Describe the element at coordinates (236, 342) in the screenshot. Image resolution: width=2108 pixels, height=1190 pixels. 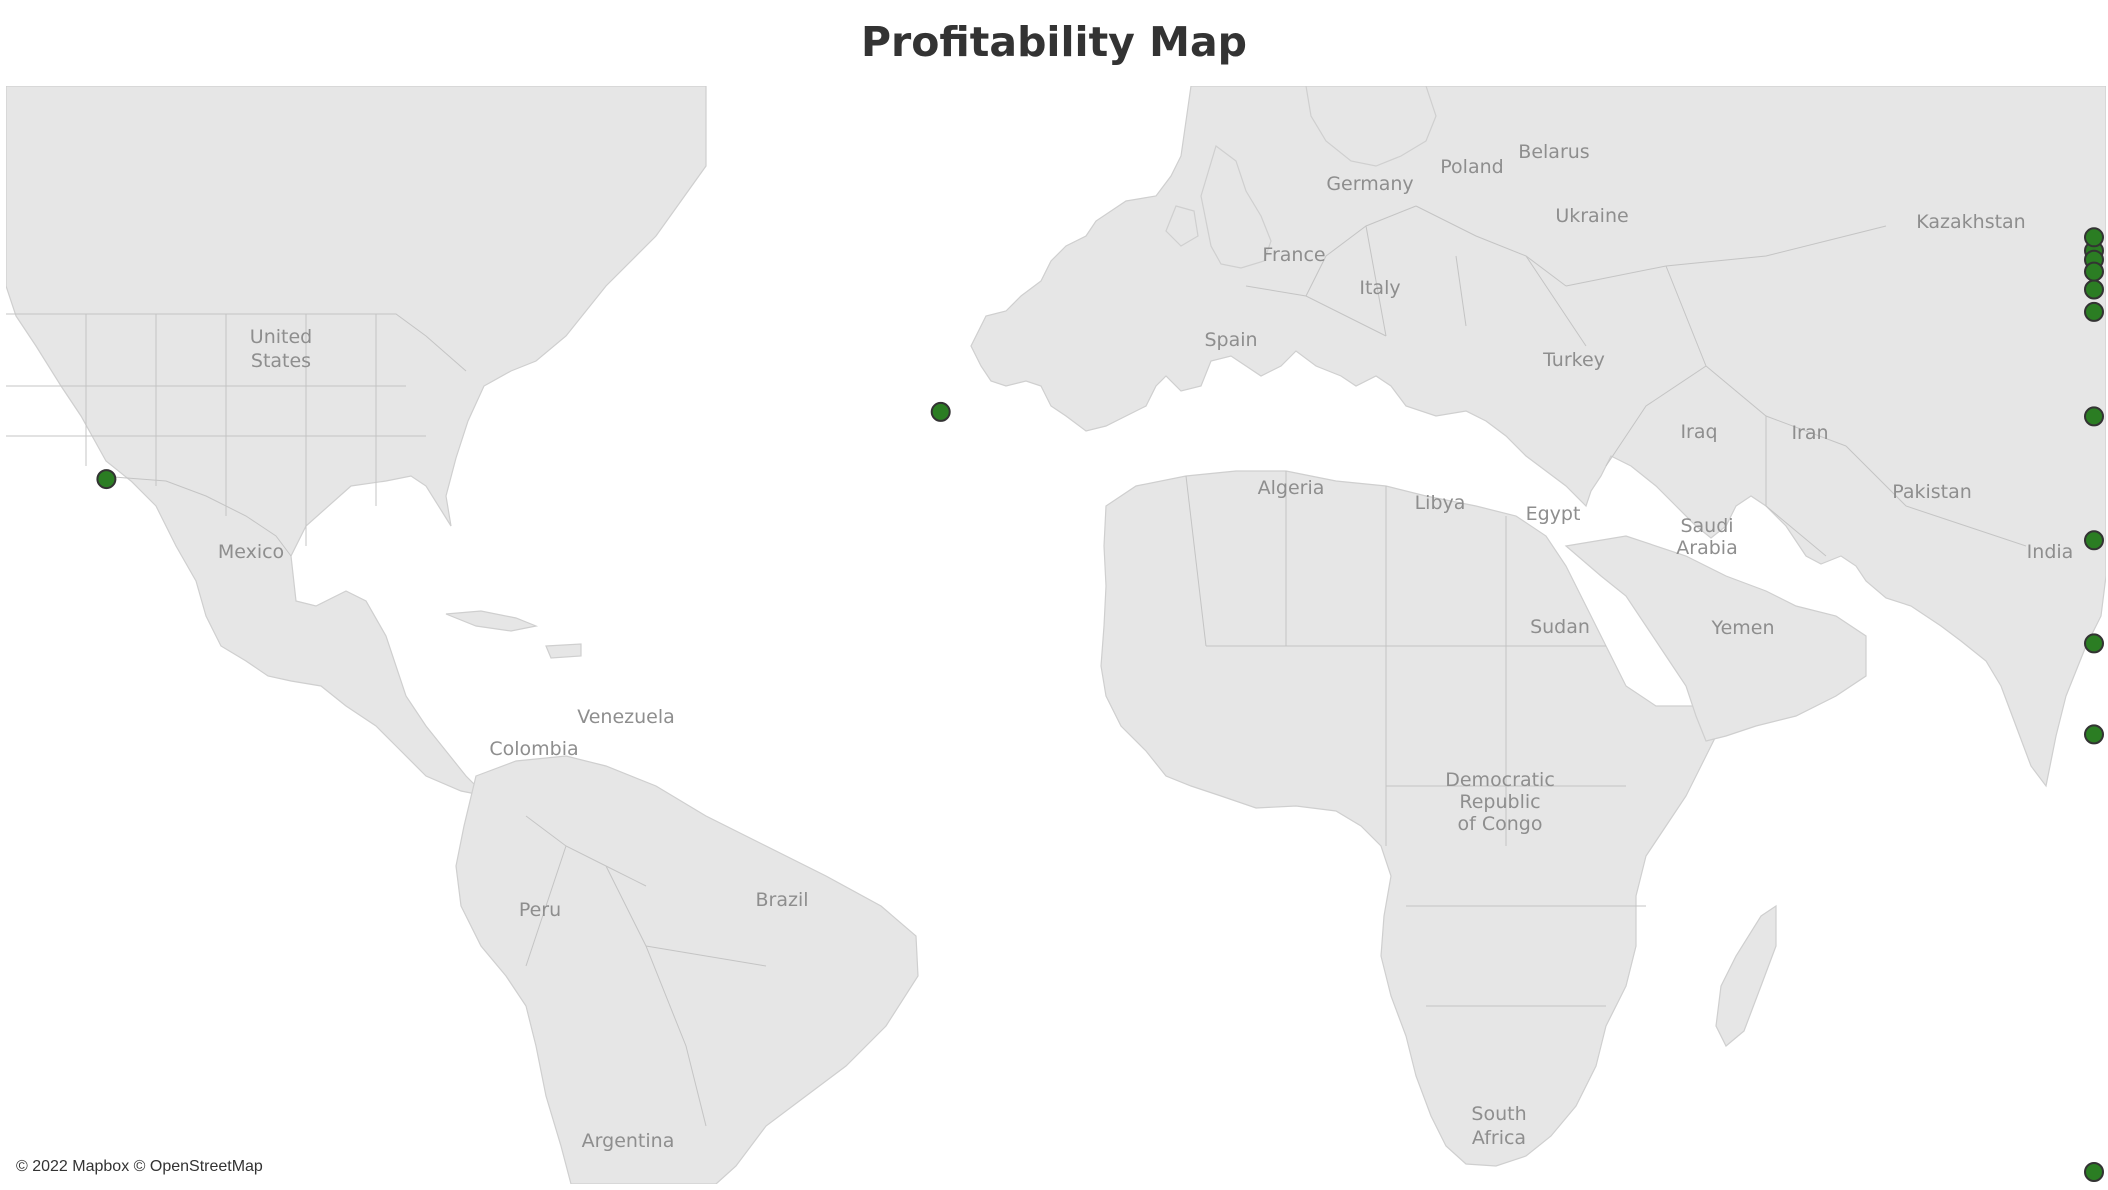
I see `us-canada-border` at that location.